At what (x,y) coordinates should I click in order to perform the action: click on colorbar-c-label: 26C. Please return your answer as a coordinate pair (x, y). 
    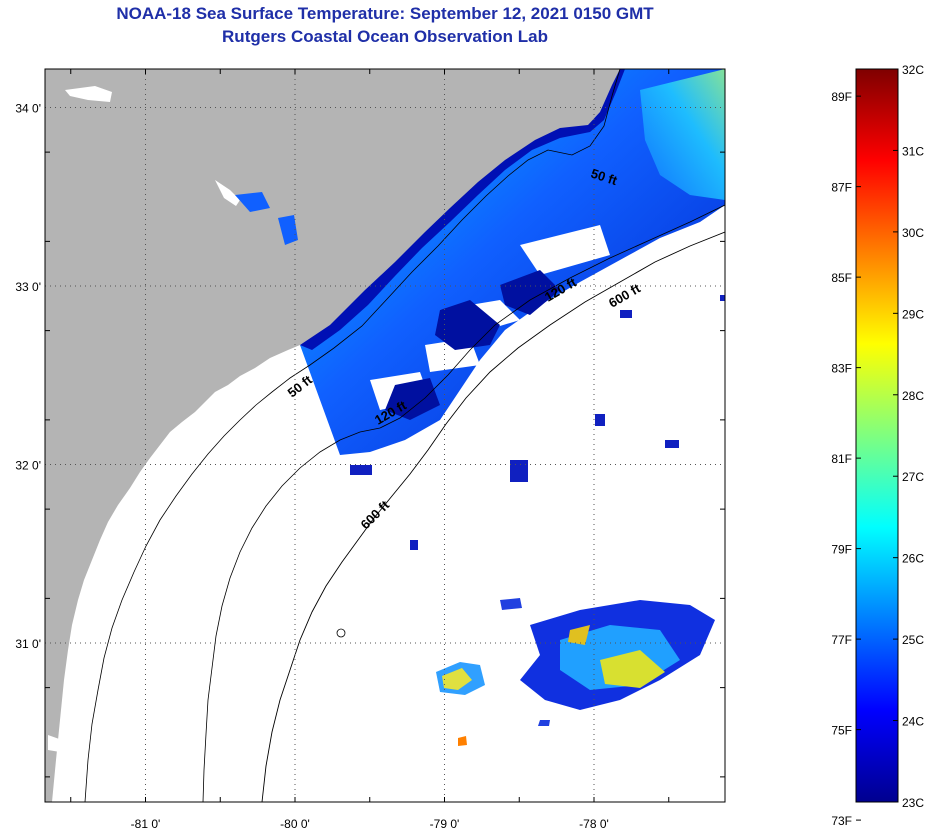
    Looking at the image, I should click on (913, 559).